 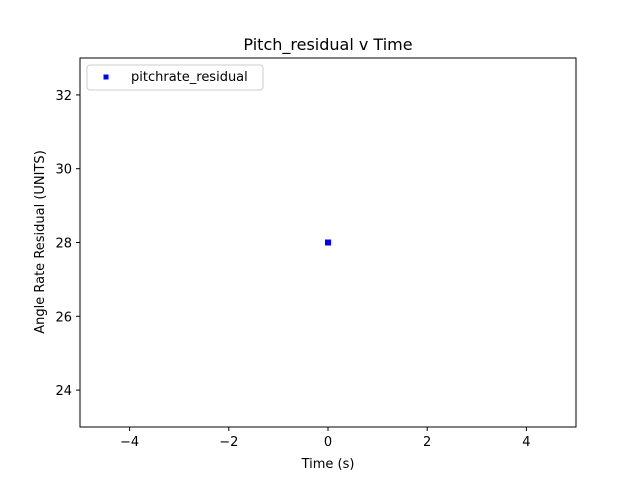 I want to click on x-axis-ticks: −4 −2 0 2 4, so click(x=325, y=438).